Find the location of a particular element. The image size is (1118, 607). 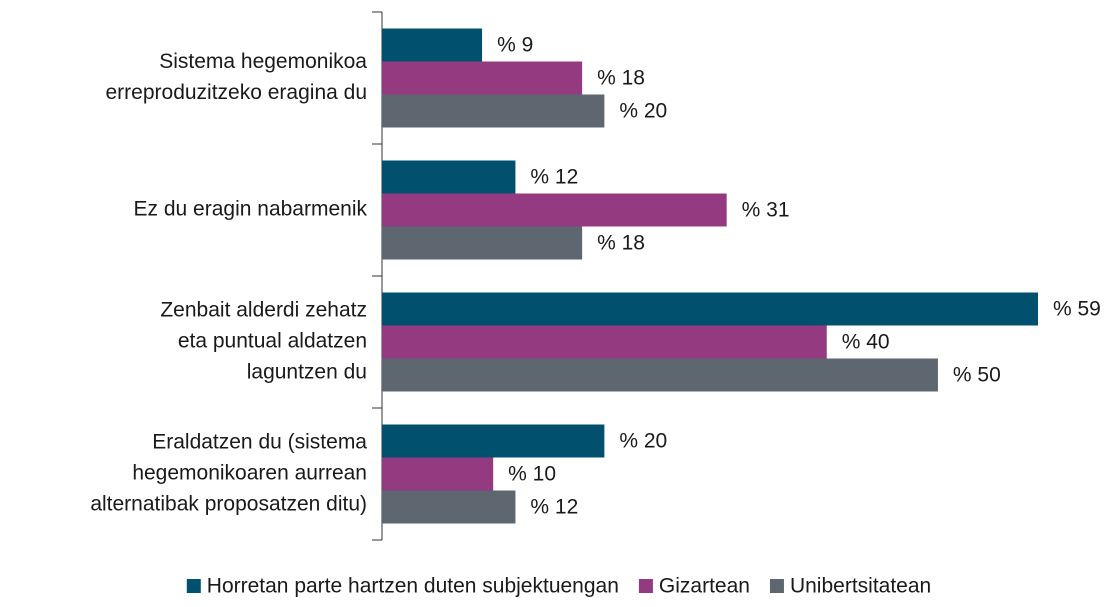

category-label: eta puntual aldatzen is located at coordinates (272, 341).